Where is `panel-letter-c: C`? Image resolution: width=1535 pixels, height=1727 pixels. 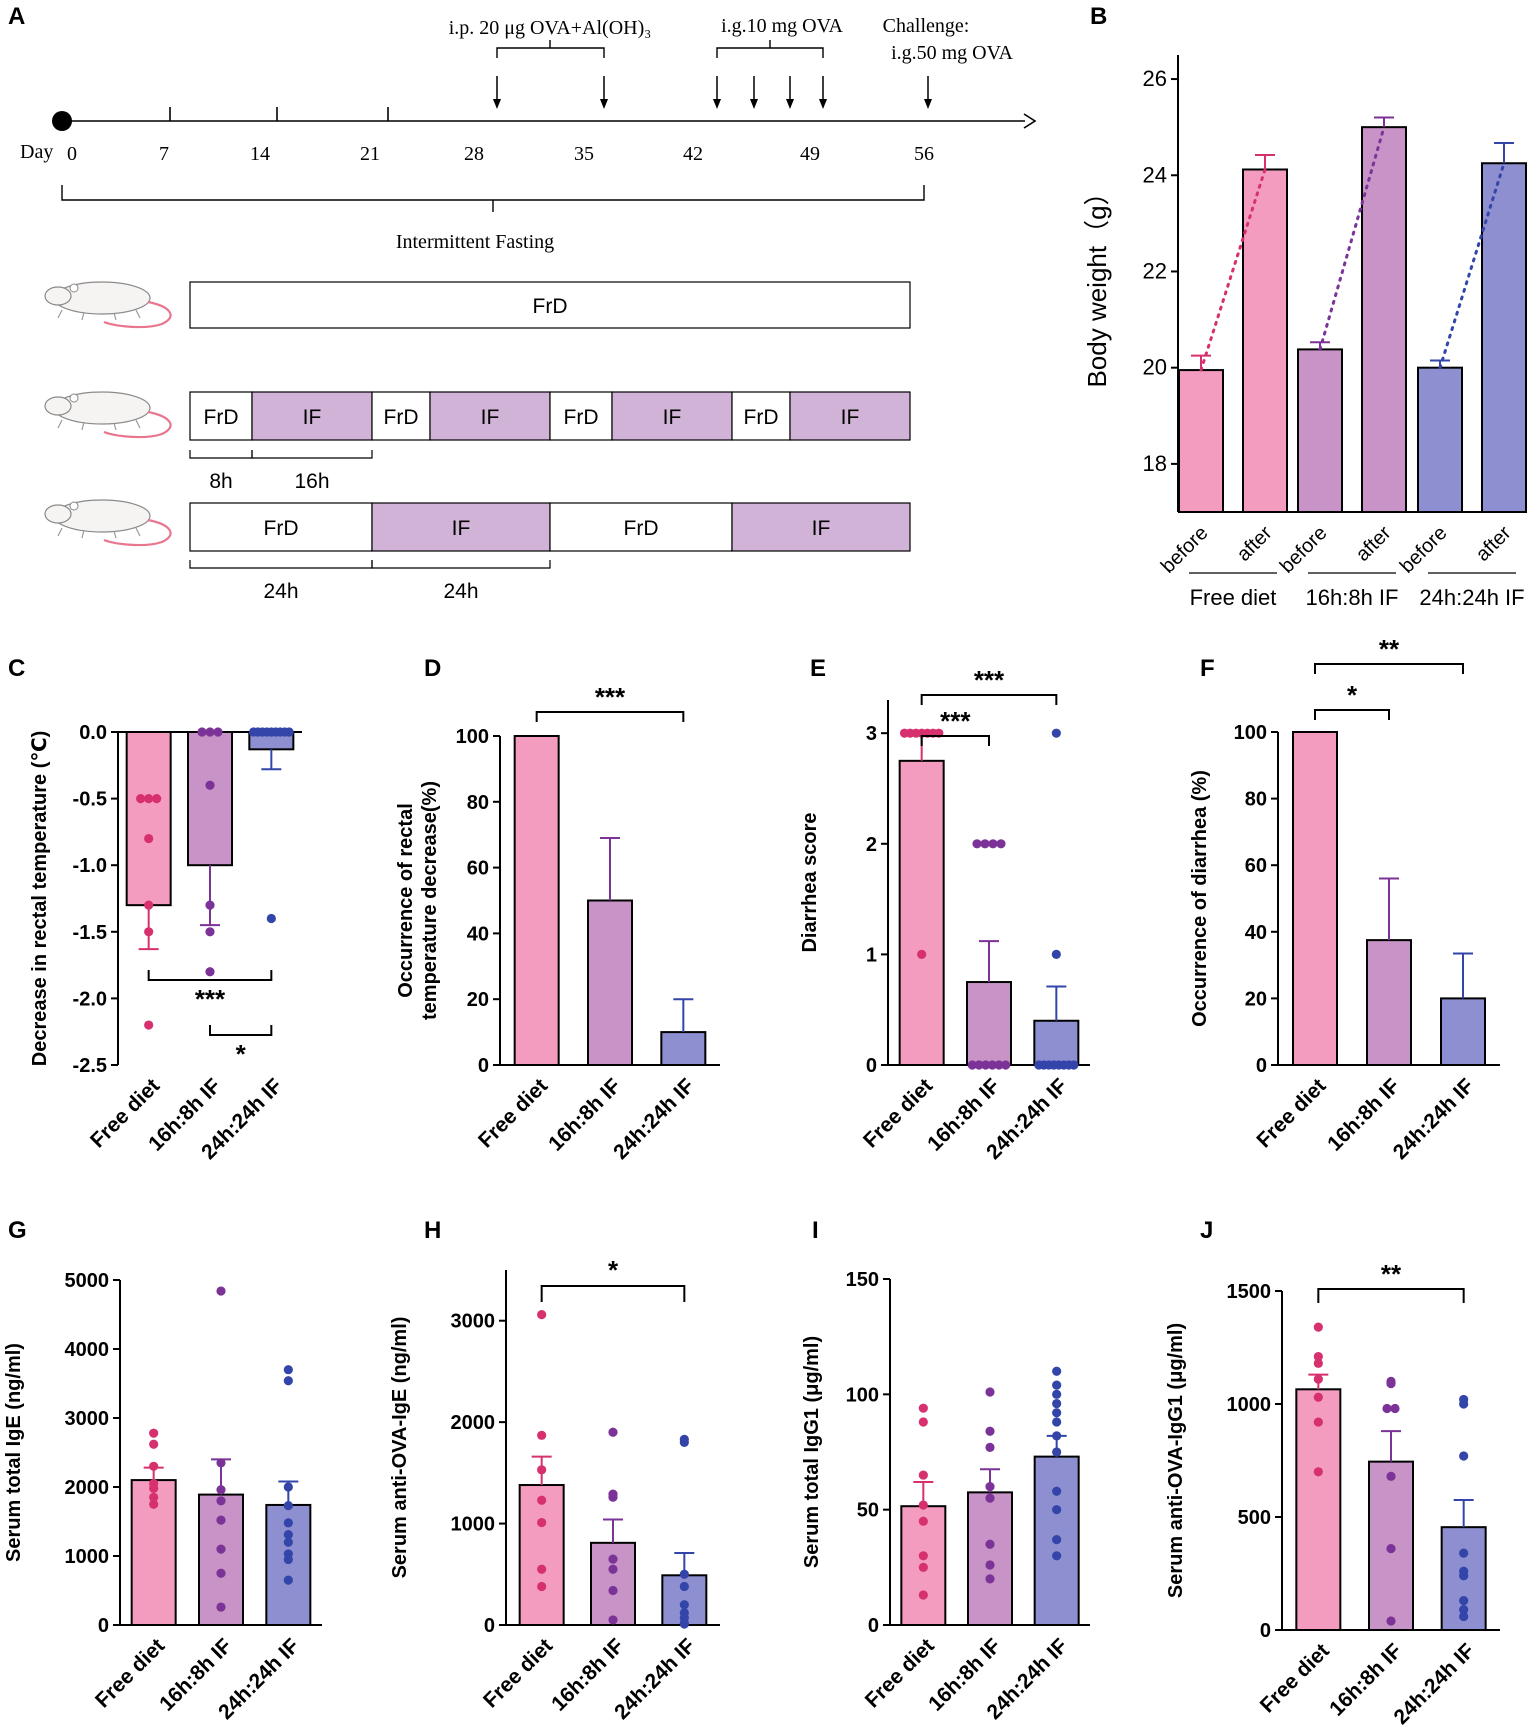
panel-letter-c: C is located at coordinates (16, 668).